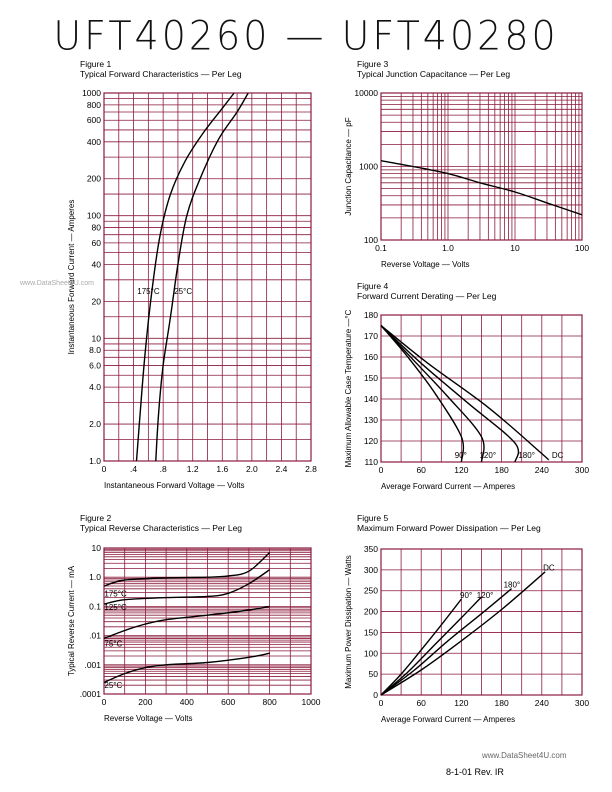 The width and height of the screenshot is (612, 792). Describe the element at coordinates (306, 36) in the screenshot. I see `page-title: UFT40260 — UFT40280` at that location.